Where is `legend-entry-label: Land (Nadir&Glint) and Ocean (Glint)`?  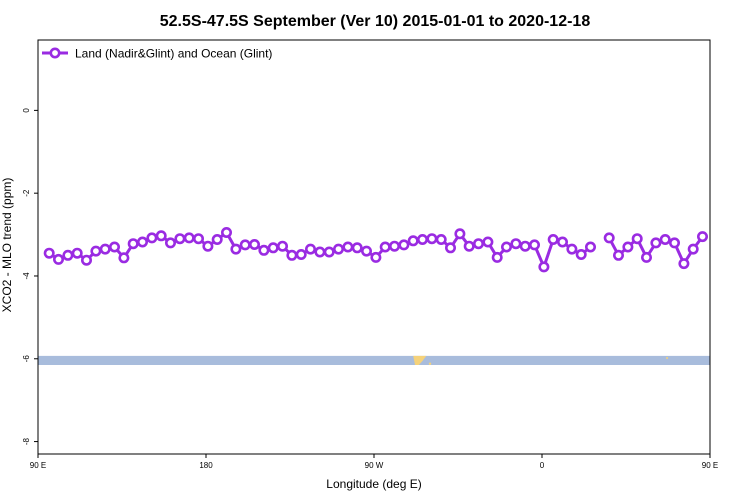
legend-entry-label: Land (Nadir&Glint) and Ocean (Glint) is located at coordinates (173, 54).